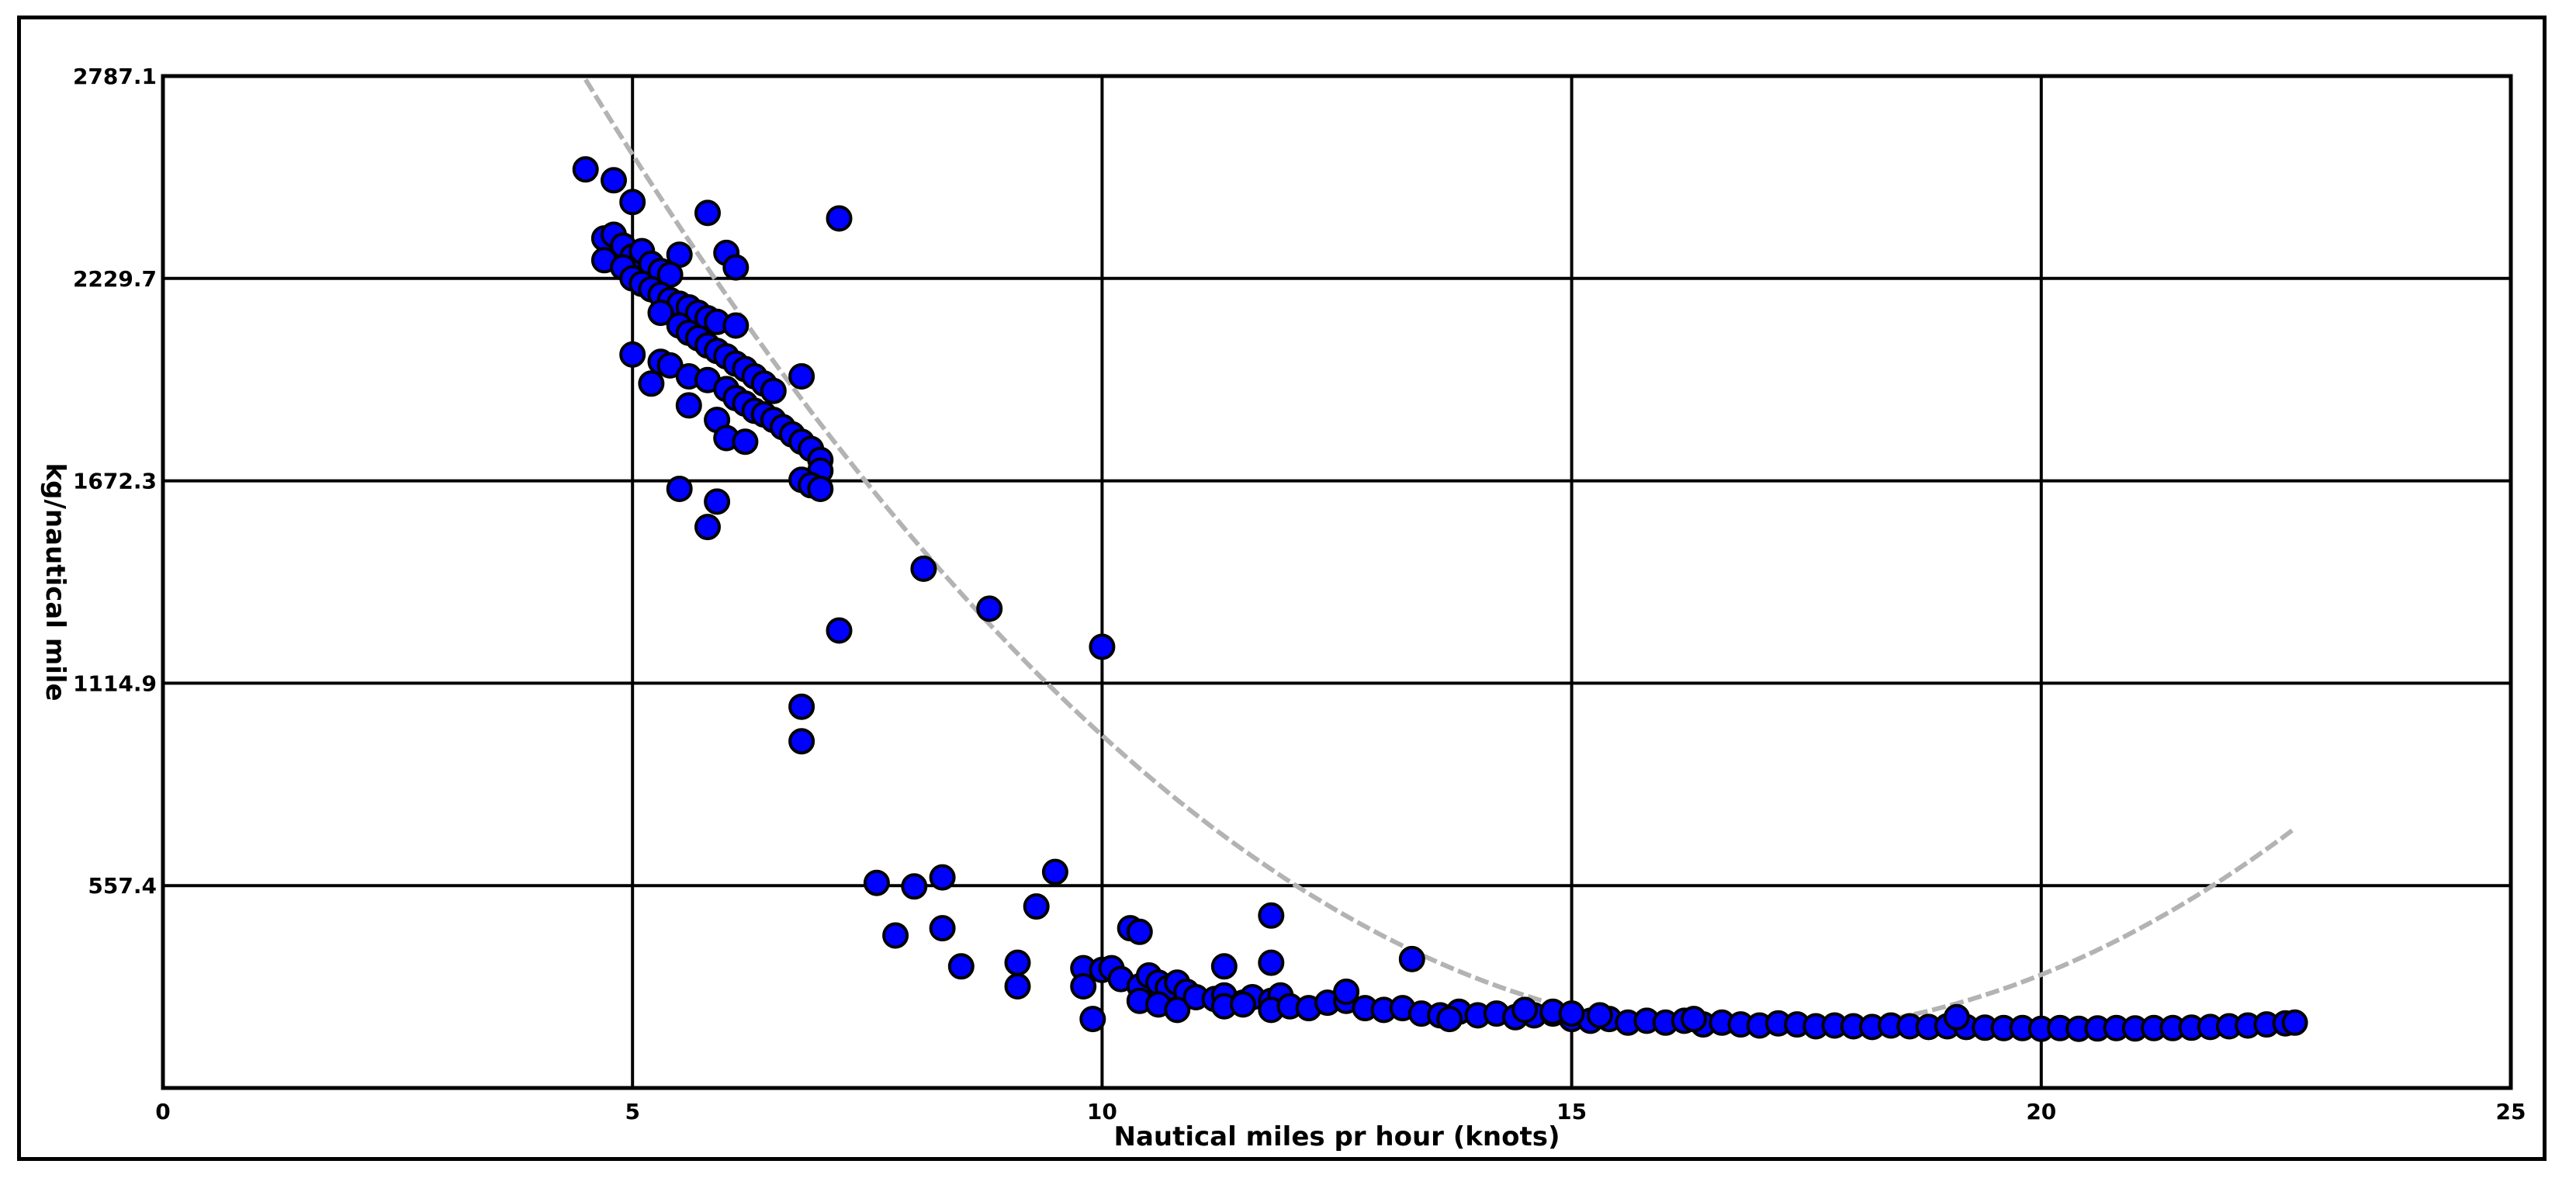  What do you see at coordinates (1336, 1137) in the screenshot?
I see `x-axis-title: Nautical miles pr hour (knots)` at bounding box center [1336, 1137].